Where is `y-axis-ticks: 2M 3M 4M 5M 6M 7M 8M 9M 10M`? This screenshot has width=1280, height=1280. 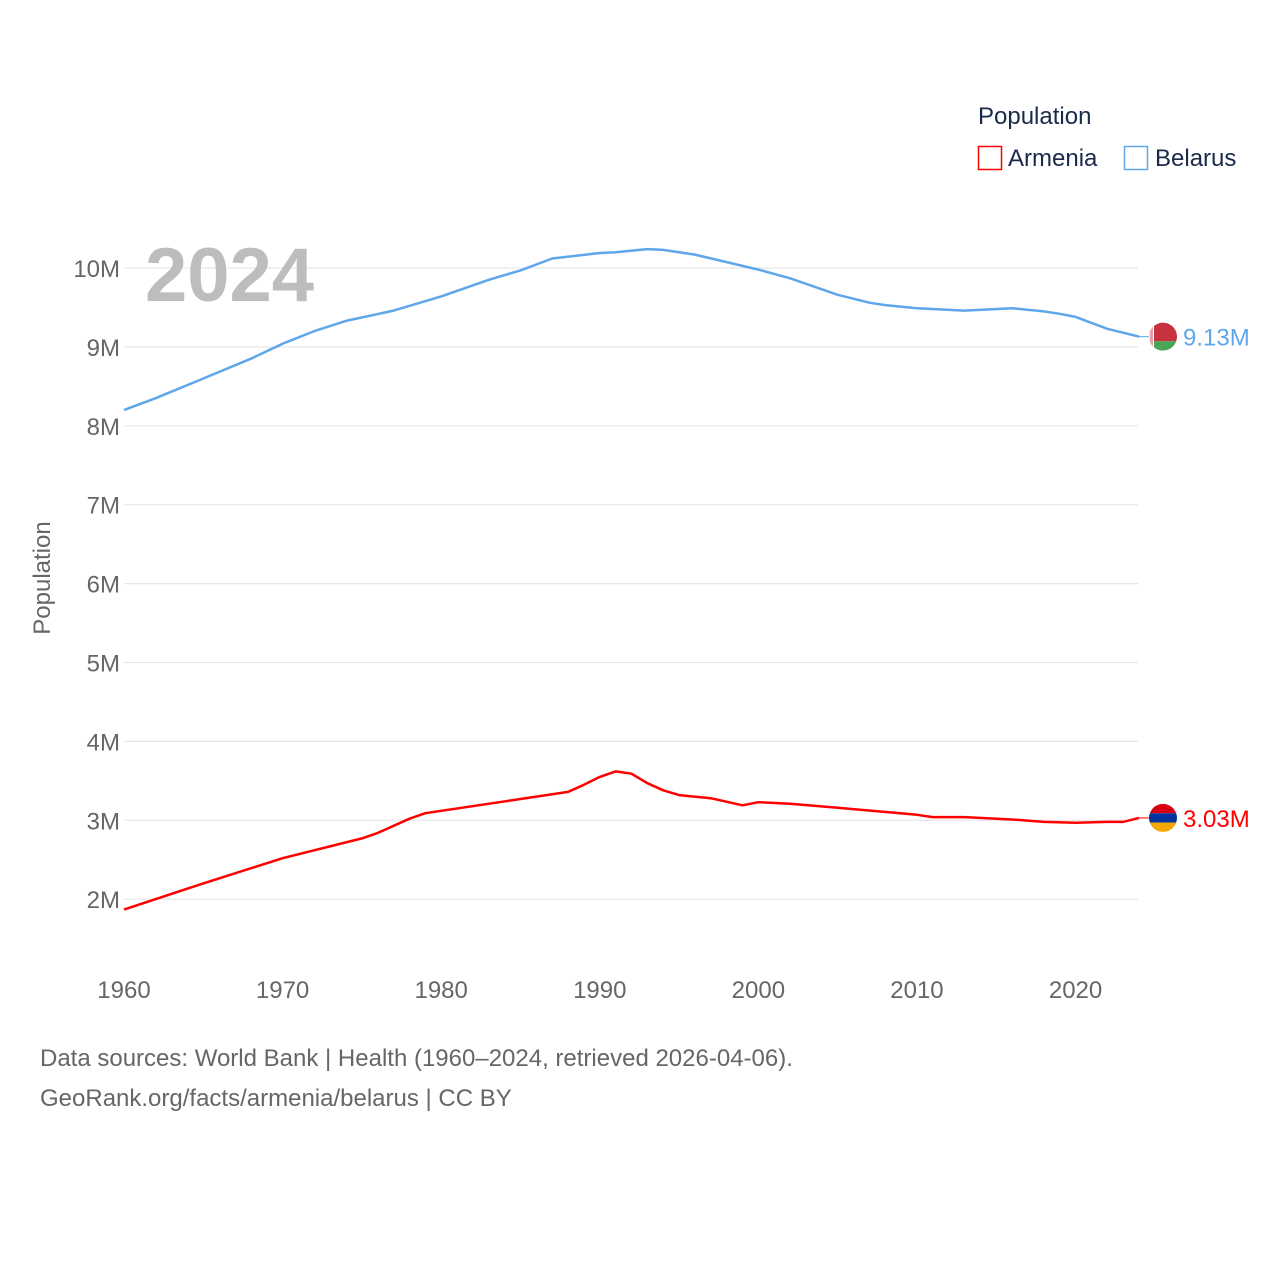
y-axis-ticks: 2M 3M 4M 5M 6M 7M 8M 9M 10M is located at coordinates (96, 585).